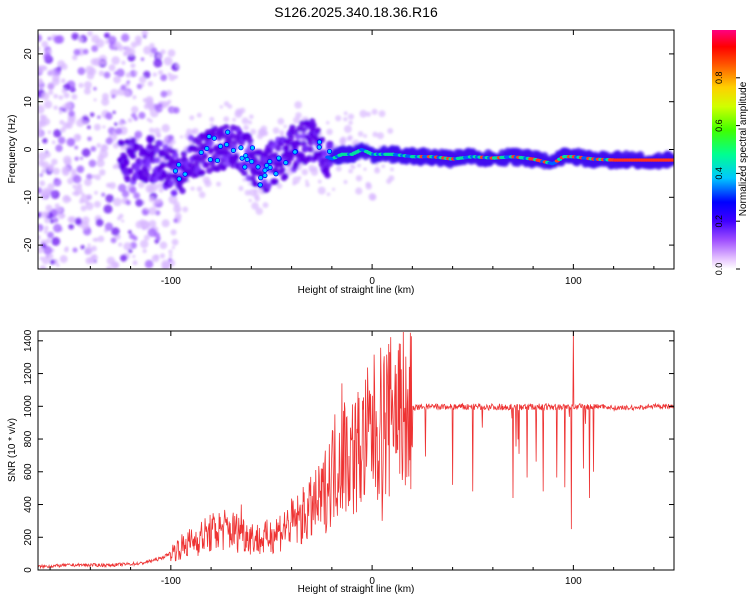 The height and width of the screenshot is (600, 750). What do you see at coordinates (727, 174) in the screenshot?
I see `colorbar-ticks: 0.0 0.2 0.4 0.6 0.8` at bounding box center [727, 174].